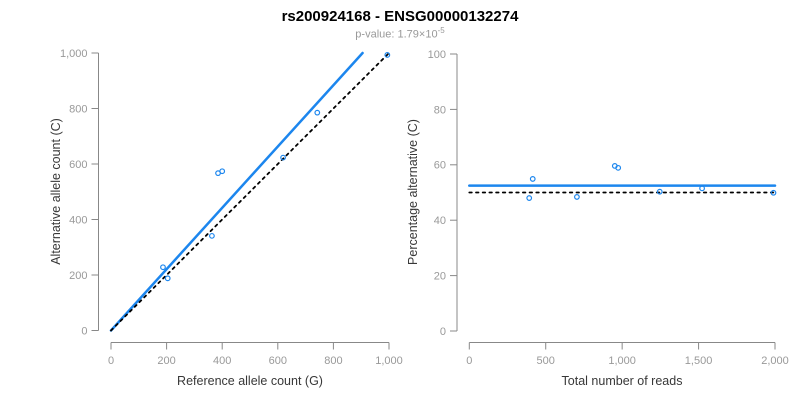  I want to click on y-tick-label: 800, so click(78, 109).